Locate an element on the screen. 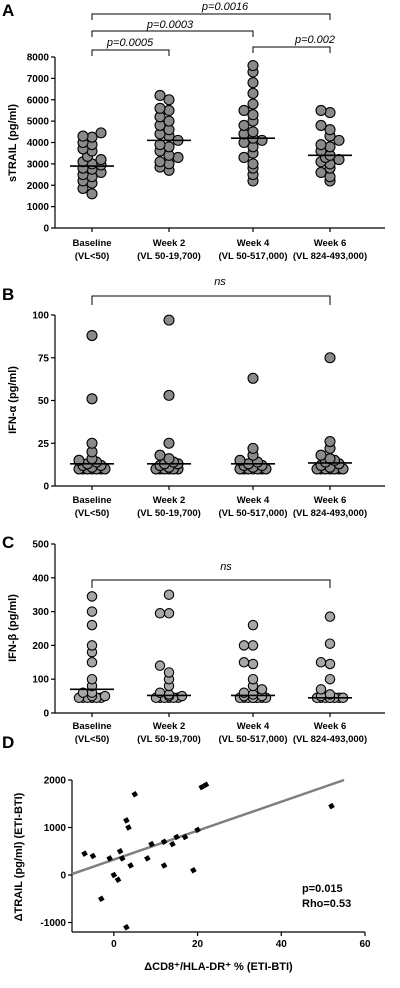 The height and width of the screenshot is (988, 400). y-tick-label: 7000 is located at coordinates (38, 79).